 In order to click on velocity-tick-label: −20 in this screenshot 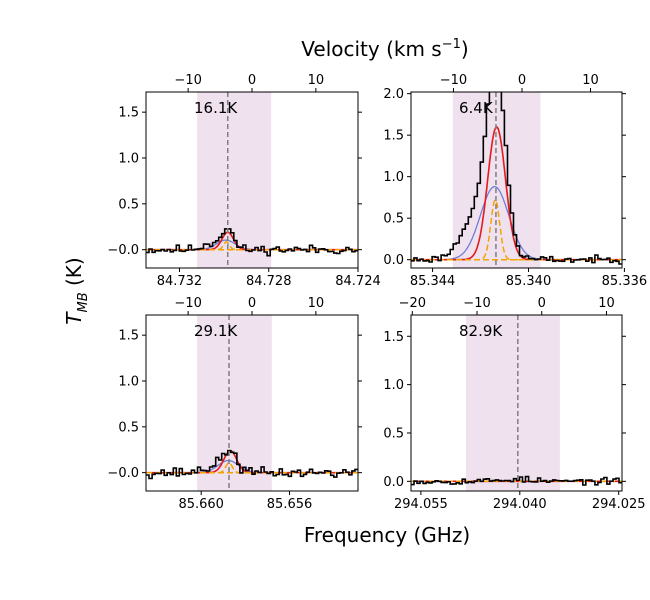, I will do `click(412, 303)`.